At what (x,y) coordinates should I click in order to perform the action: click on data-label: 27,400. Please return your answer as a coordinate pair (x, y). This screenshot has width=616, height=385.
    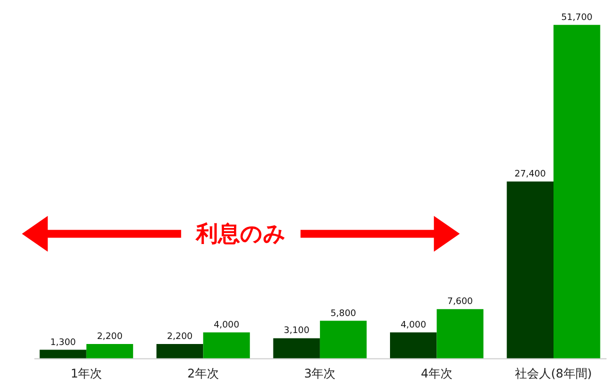
    Looking at the image, I should click on (530, 175).